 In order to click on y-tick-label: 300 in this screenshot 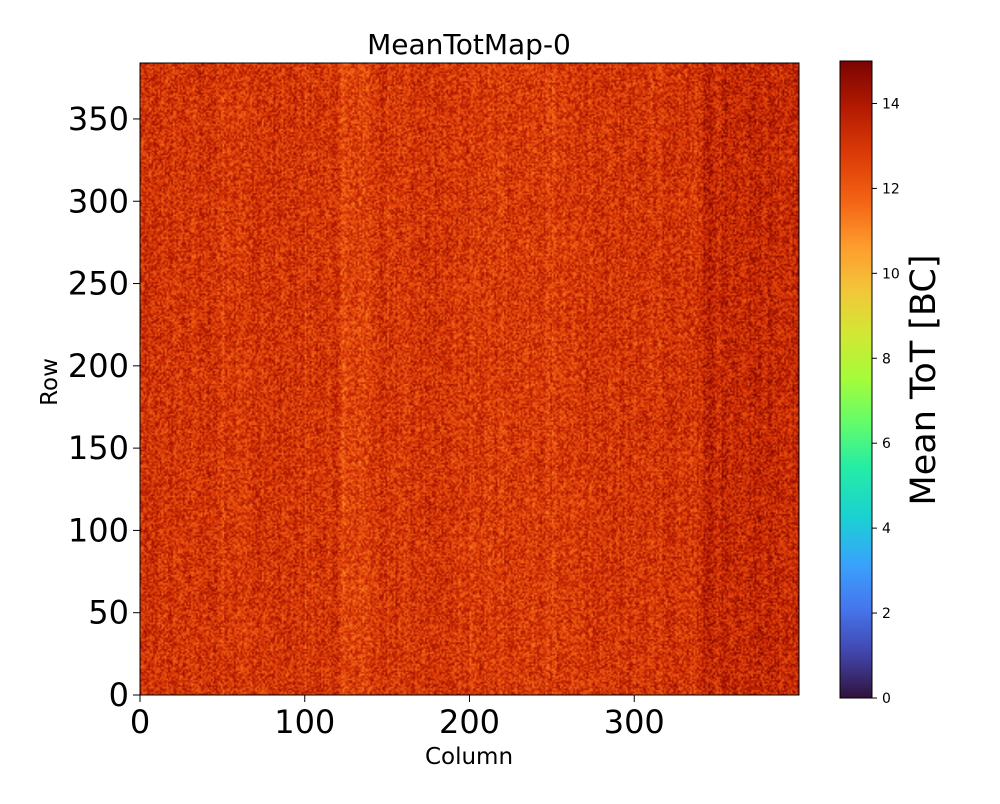, I will do `click(98, 201)`.